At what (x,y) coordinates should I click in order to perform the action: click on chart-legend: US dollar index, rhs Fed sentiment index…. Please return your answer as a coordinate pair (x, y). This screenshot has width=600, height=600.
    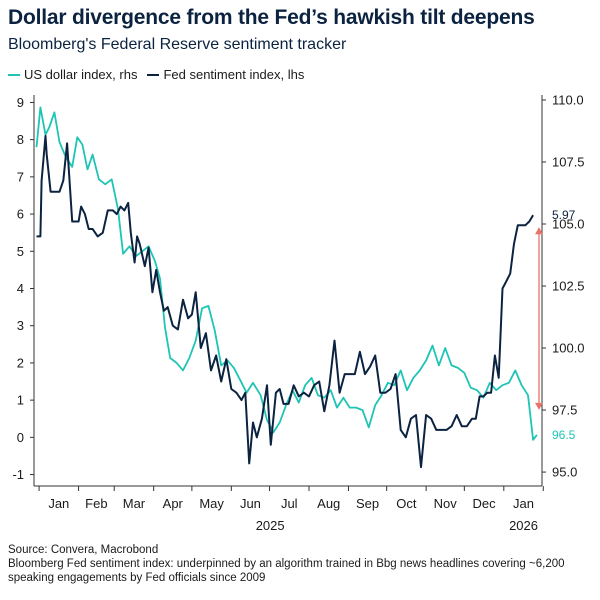
    Looking at the image, I should click on (161, 74).